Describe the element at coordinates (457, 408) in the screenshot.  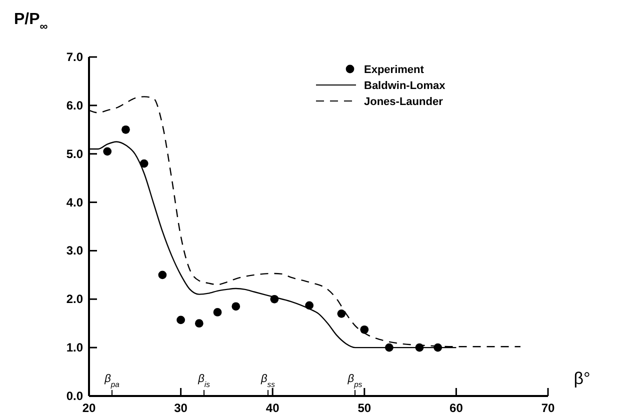
I see `x-tick-label: 60` at that location.